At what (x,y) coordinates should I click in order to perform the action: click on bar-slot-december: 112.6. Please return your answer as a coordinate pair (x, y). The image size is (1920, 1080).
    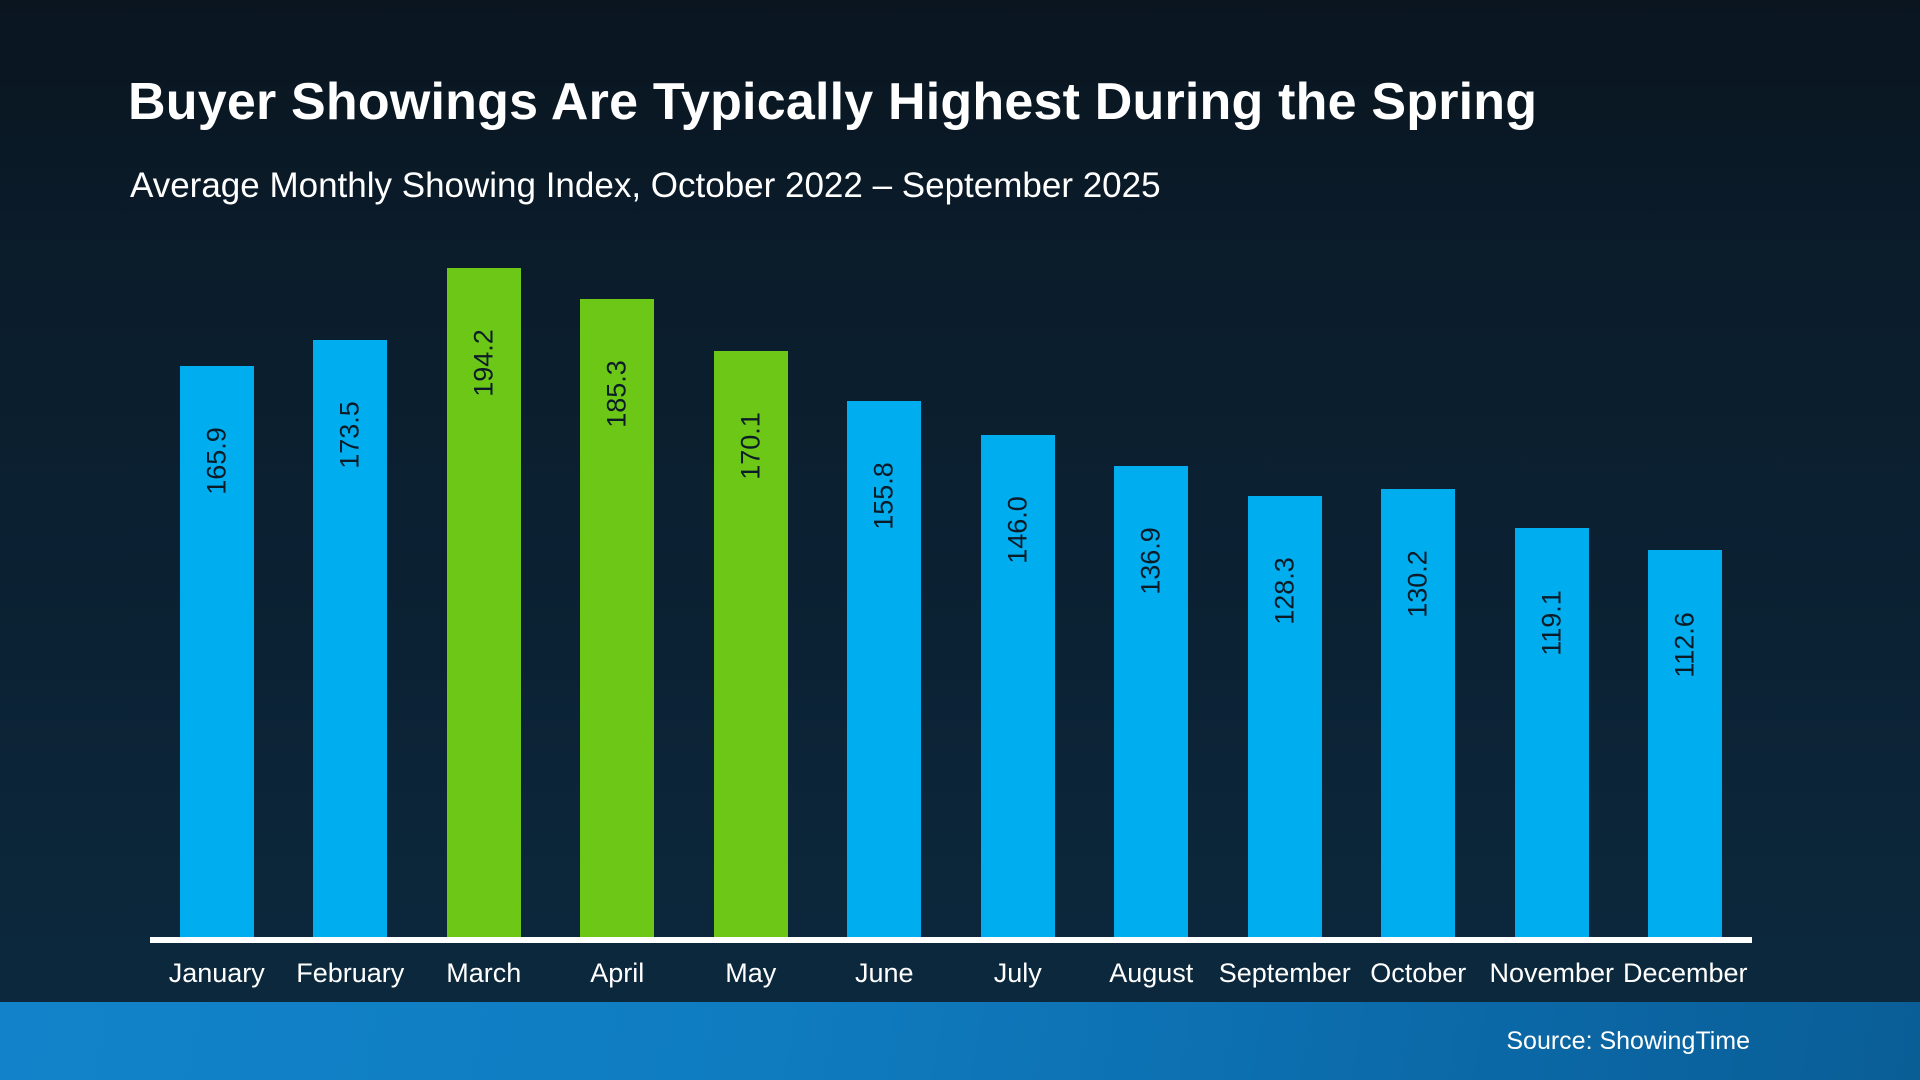
    Looking at the image, I should click on (1686, 604).